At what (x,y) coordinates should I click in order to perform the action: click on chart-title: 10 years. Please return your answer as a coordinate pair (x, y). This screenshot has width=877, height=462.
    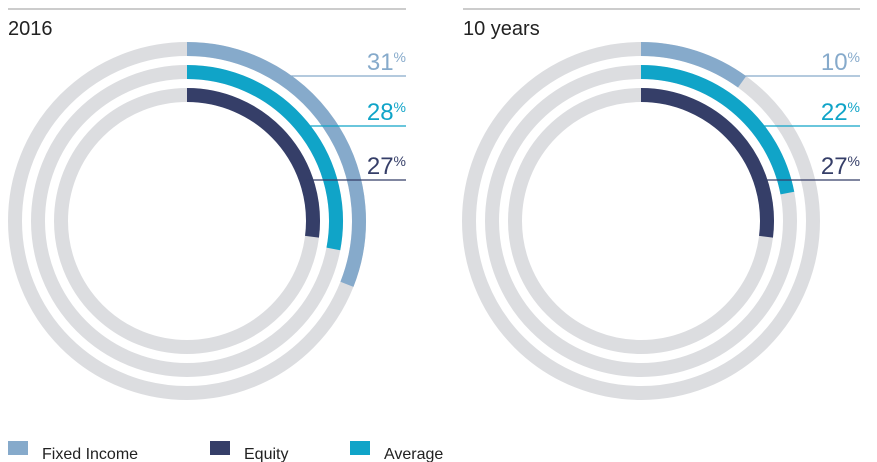
    Looking at the image, I should click on (501, 29).